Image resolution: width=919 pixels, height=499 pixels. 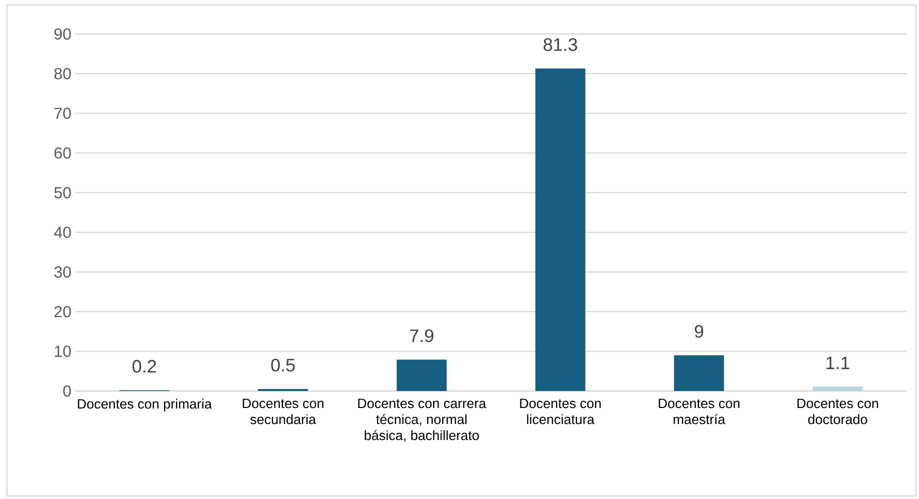 I want to click on data-label: 7.9, so click(x=422, y=335).